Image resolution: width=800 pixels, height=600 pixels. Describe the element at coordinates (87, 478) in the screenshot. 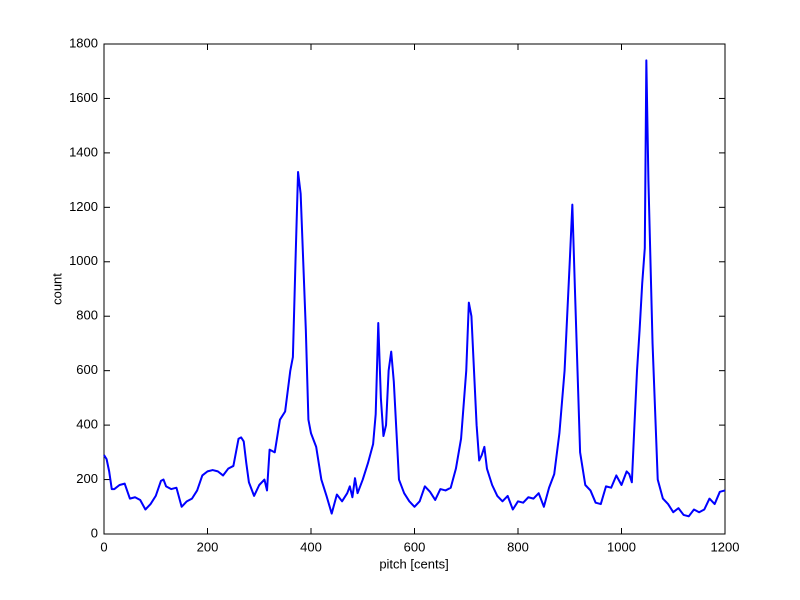

I see `y-tick-label: 200` at that location.